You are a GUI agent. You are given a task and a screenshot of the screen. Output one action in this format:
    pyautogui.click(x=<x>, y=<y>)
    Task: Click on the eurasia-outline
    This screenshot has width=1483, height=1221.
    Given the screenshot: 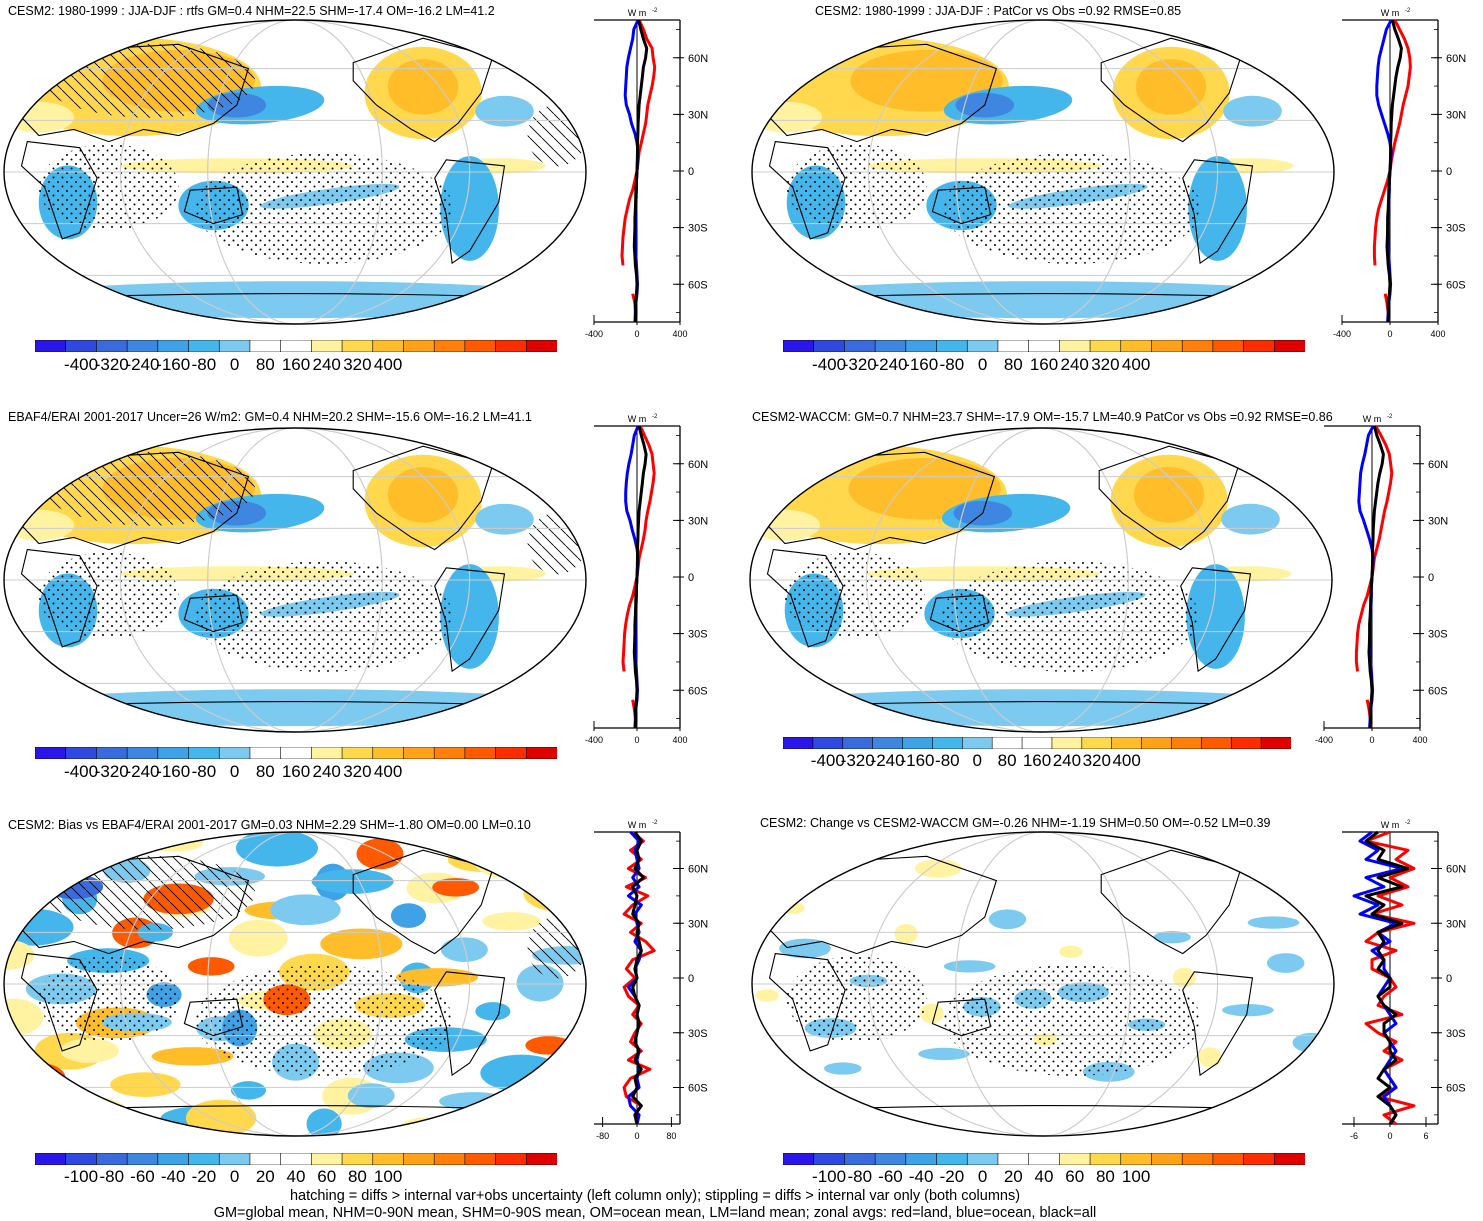 What is the action you would take?
    pyautogui.click(x=132, y=905)
    